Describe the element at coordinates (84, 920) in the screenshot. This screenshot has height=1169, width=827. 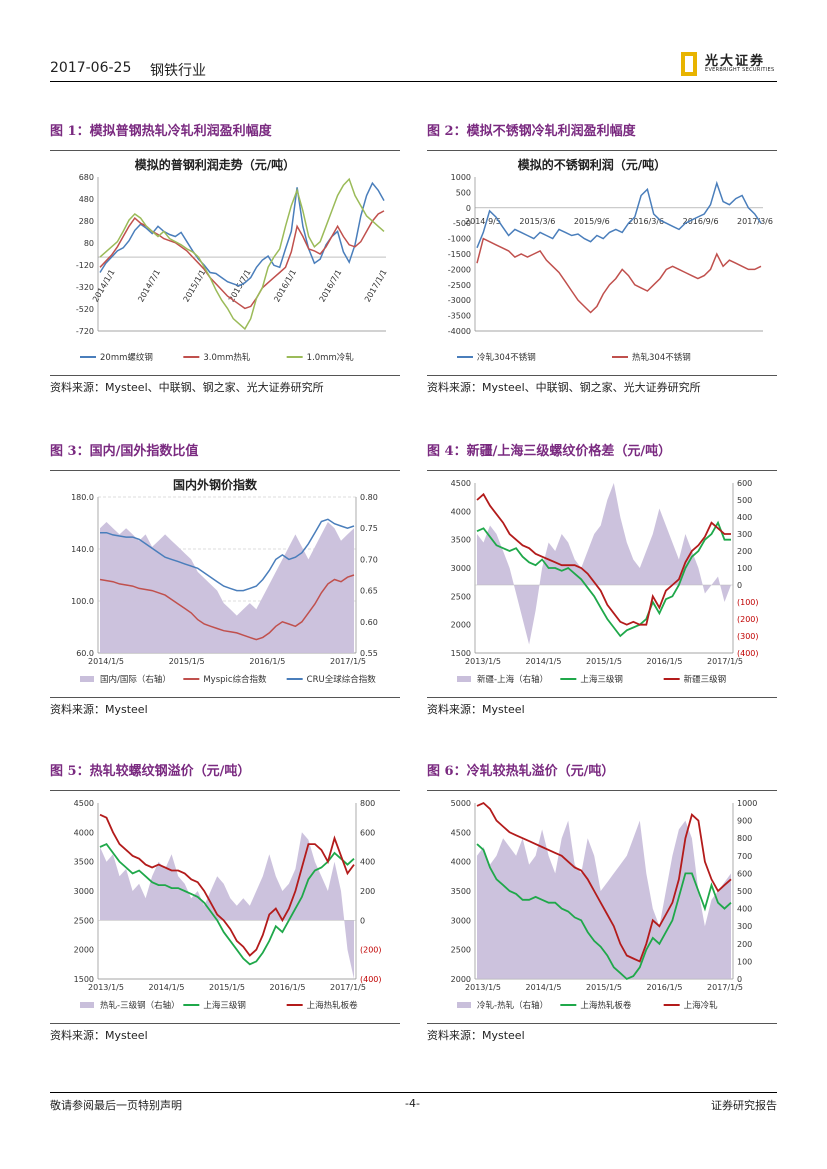
I see `y-tick-label: 2500` at that location.